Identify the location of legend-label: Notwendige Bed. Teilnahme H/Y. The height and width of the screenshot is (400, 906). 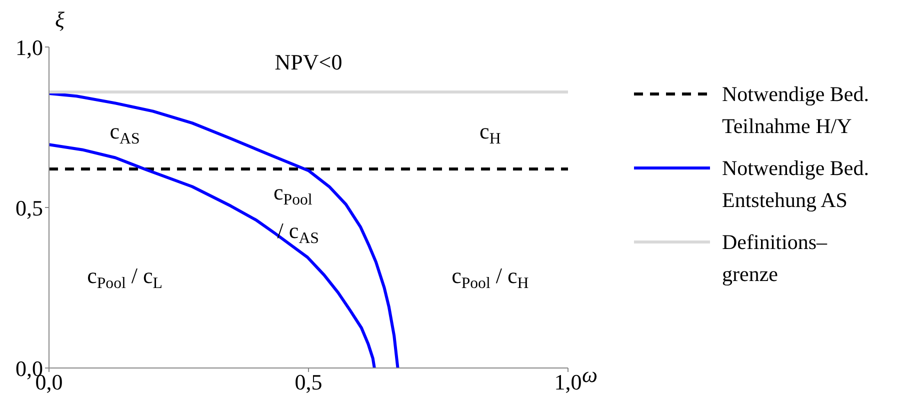
(795, 110).